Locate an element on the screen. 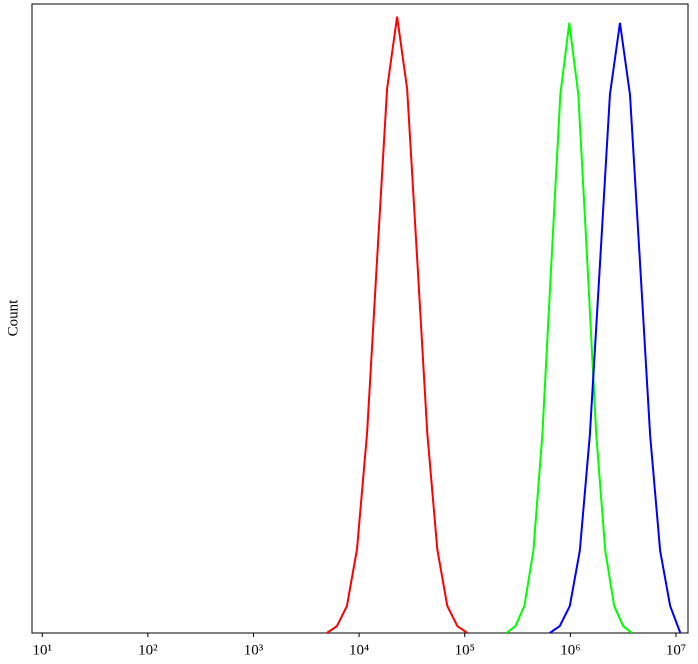 The image size is (698, 664). x-tick-label: 10⁴ is located at coordinates (359, 650).